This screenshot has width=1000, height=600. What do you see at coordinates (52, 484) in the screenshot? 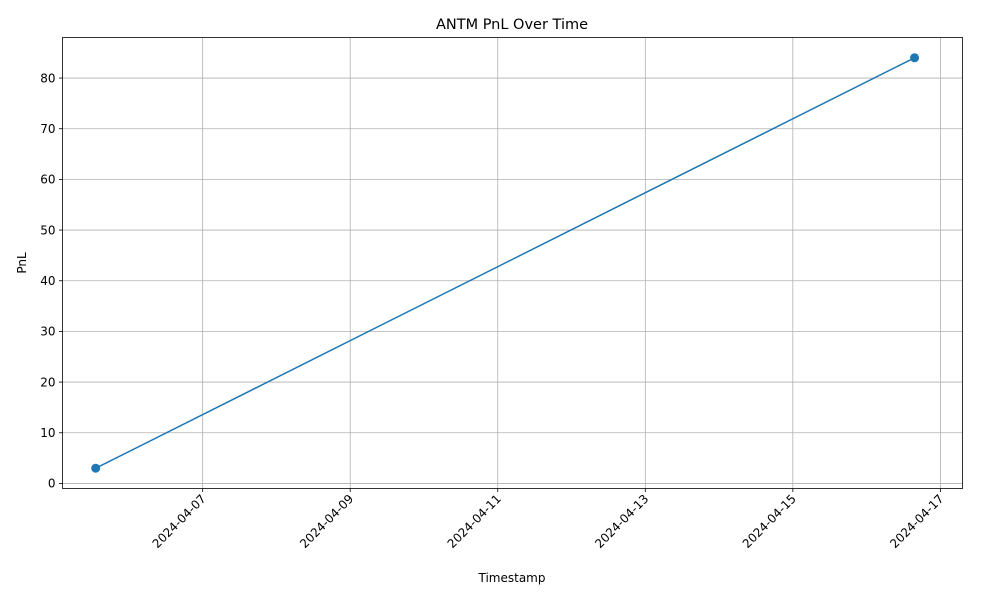
I see `y-tick-label: 0` at bounding box center [52, 484].